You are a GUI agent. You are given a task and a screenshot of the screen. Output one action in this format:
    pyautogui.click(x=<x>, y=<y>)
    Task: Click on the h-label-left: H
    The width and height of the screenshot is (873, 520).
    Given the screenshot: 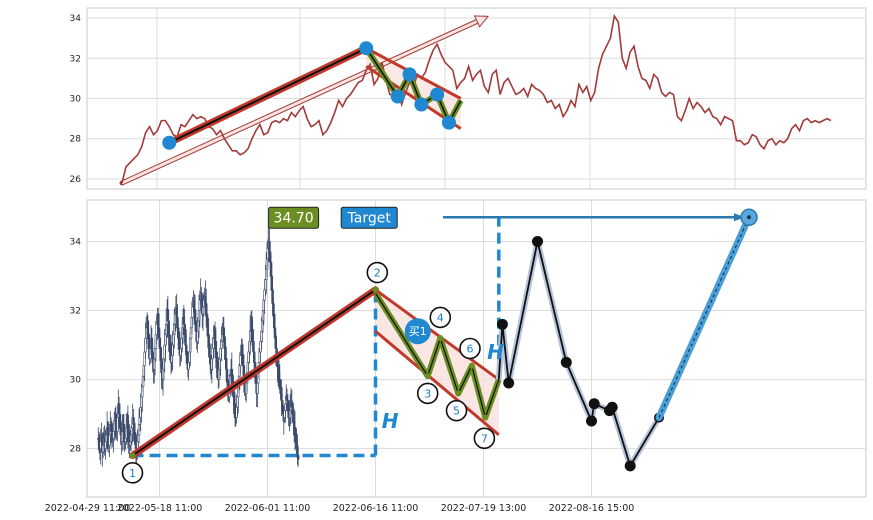 What is the action you would take?
    pyautogui.click(x=390, y=421)
    